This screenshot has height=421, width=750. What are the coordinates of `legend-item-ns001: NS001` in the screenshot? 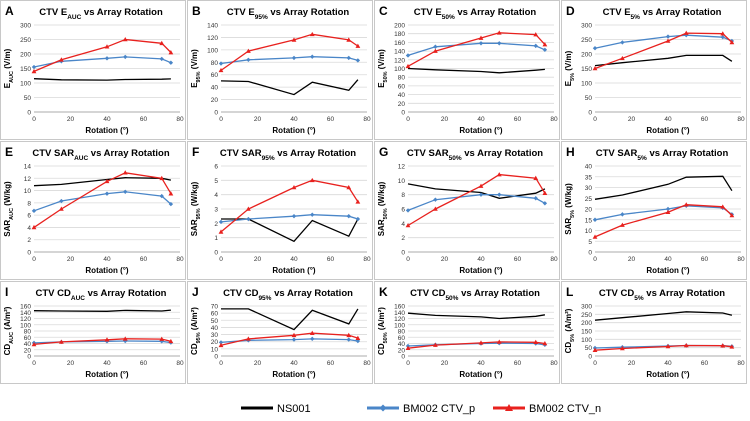 It's located at (276, 409).